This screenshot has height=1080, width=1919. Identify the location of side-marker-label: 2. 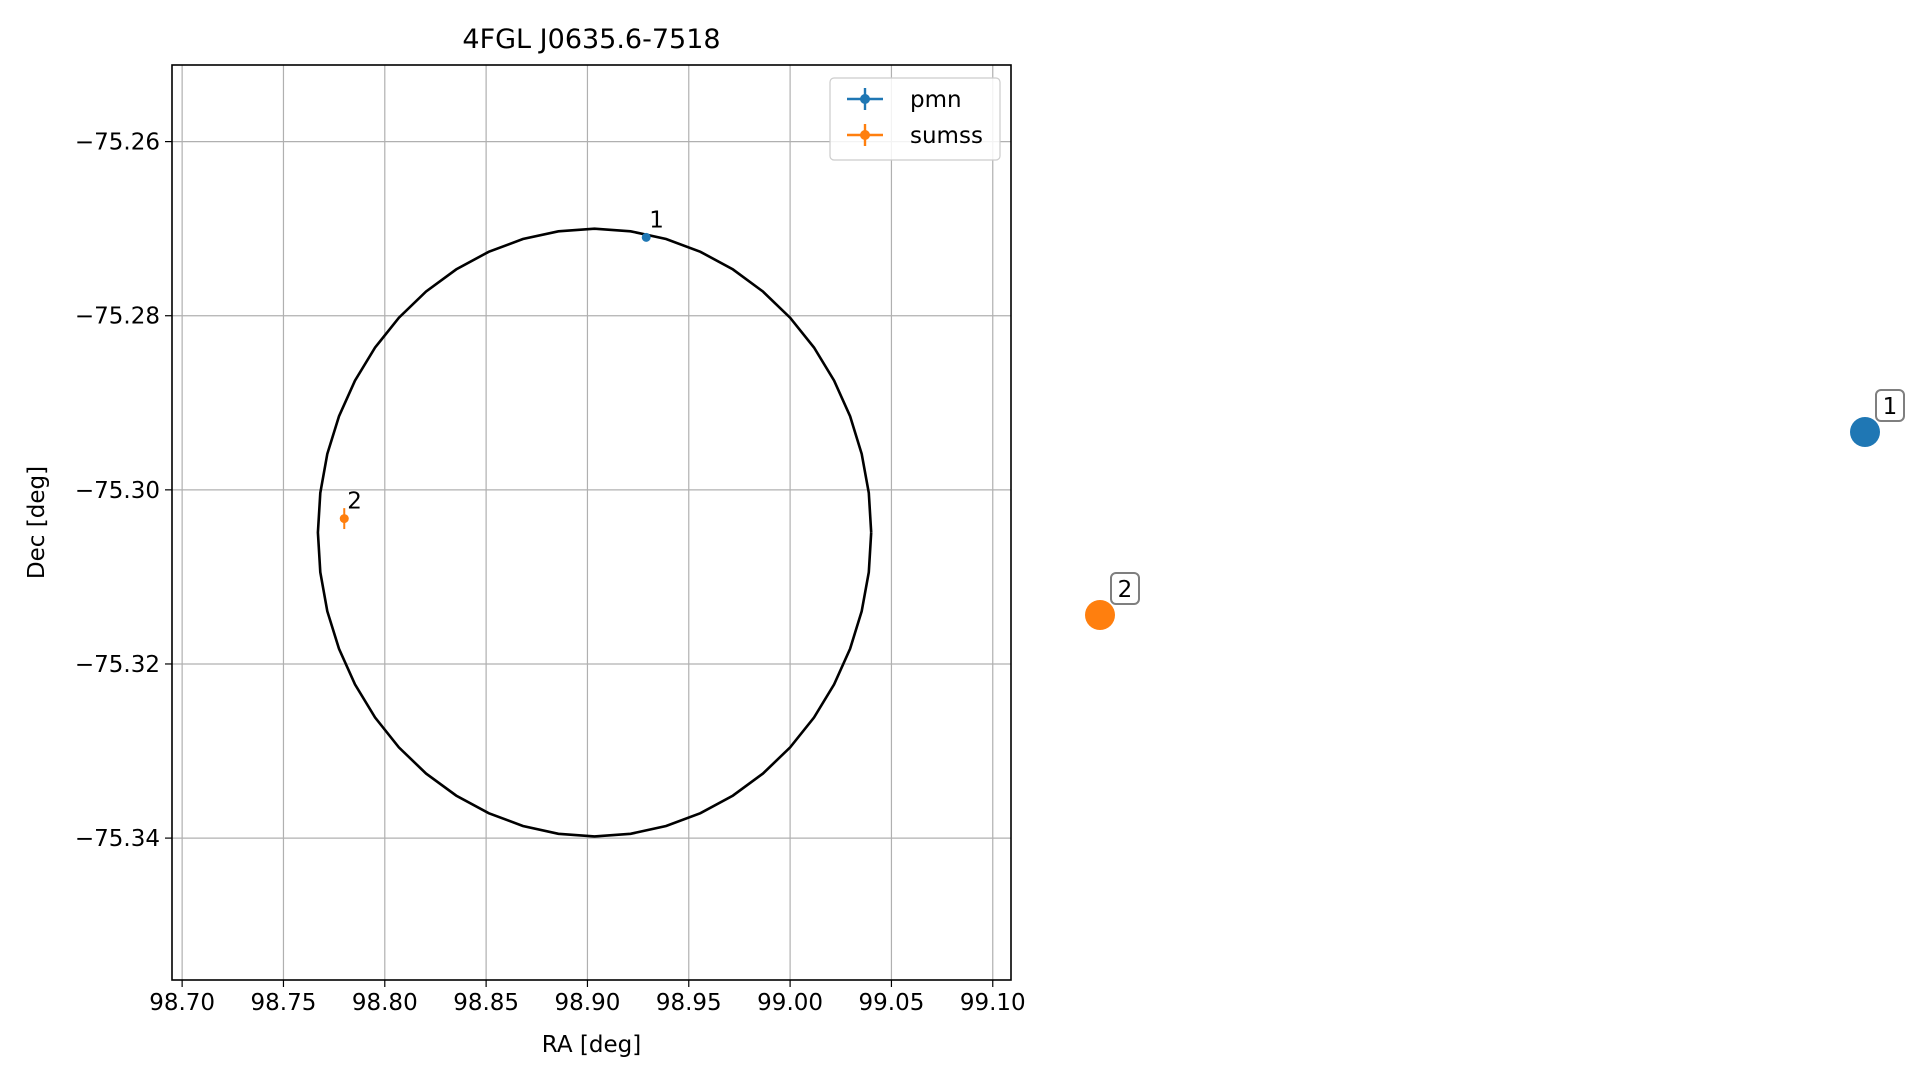
(1125, 590).